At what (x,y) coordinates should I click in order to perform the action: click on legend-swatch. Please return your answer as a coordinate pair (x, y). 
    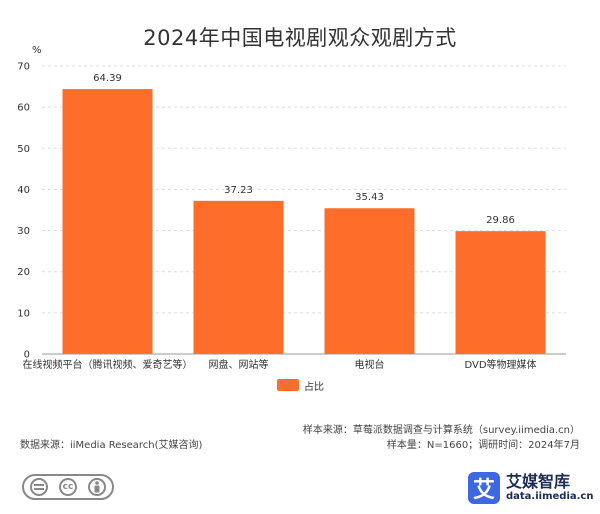
    Looking at the image, I should click on (288, 385).